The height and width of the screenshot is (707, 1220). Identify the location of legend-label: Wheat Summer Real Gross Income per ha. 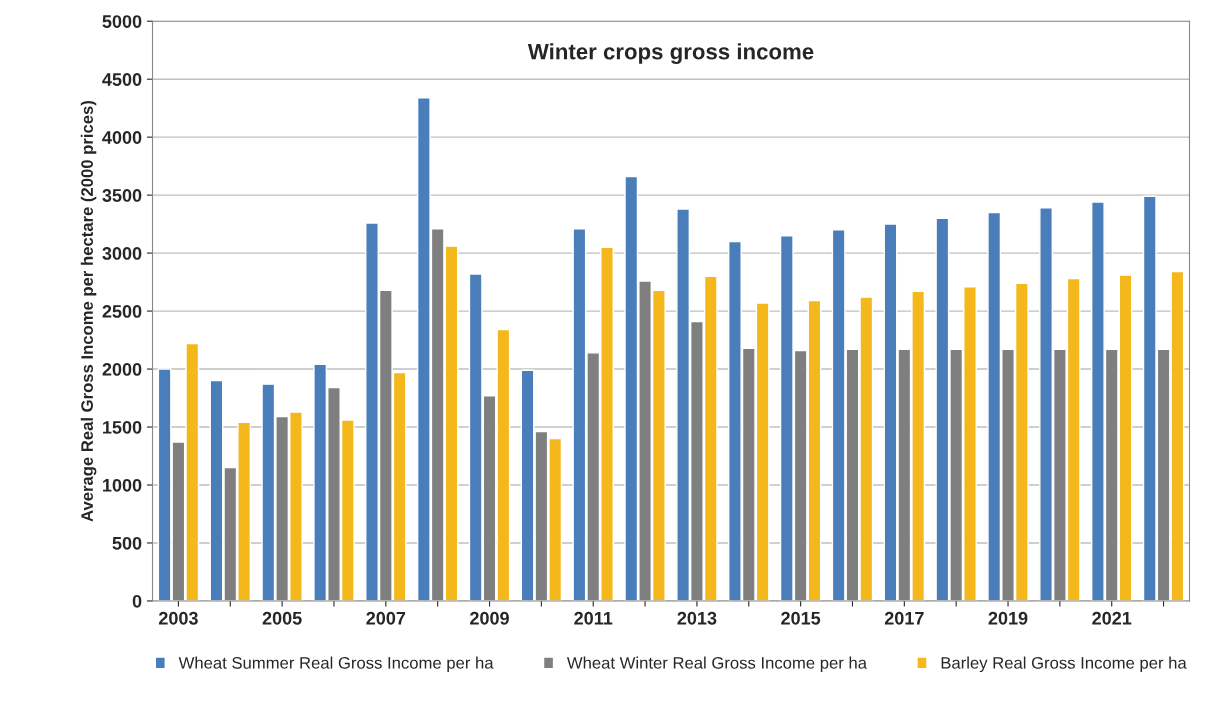
(336, 664).